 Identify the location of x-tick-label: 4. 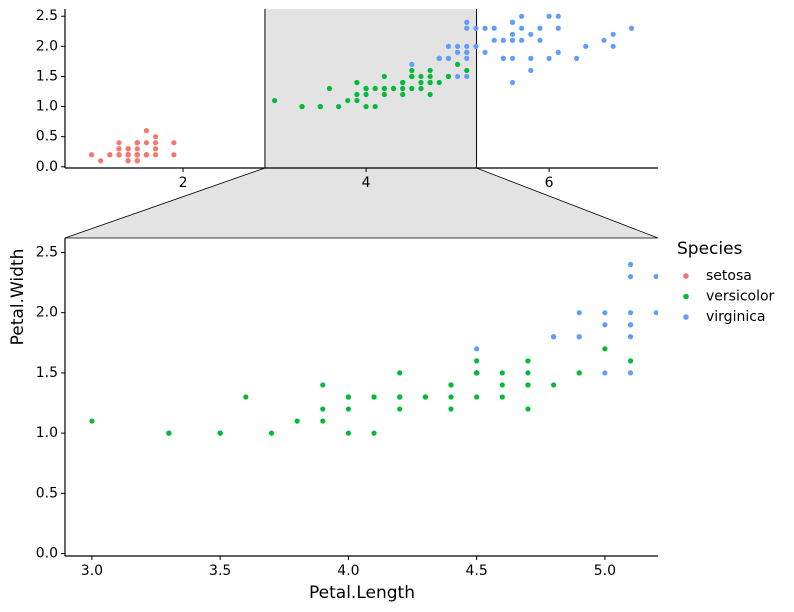
(366, 183).